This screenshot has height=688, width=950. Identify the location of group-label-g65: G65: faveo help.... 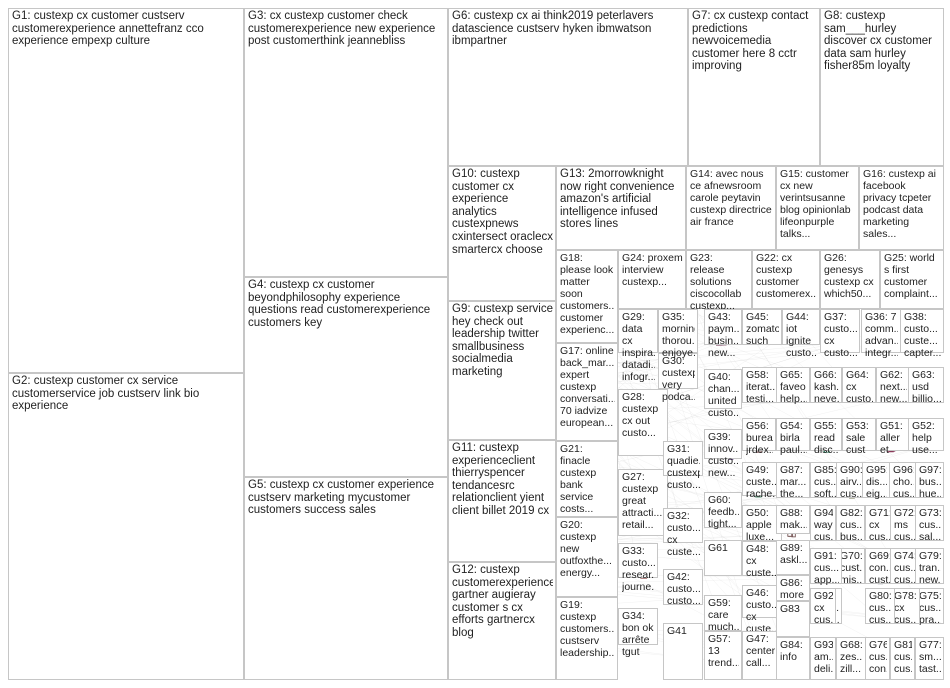
(793, 387).